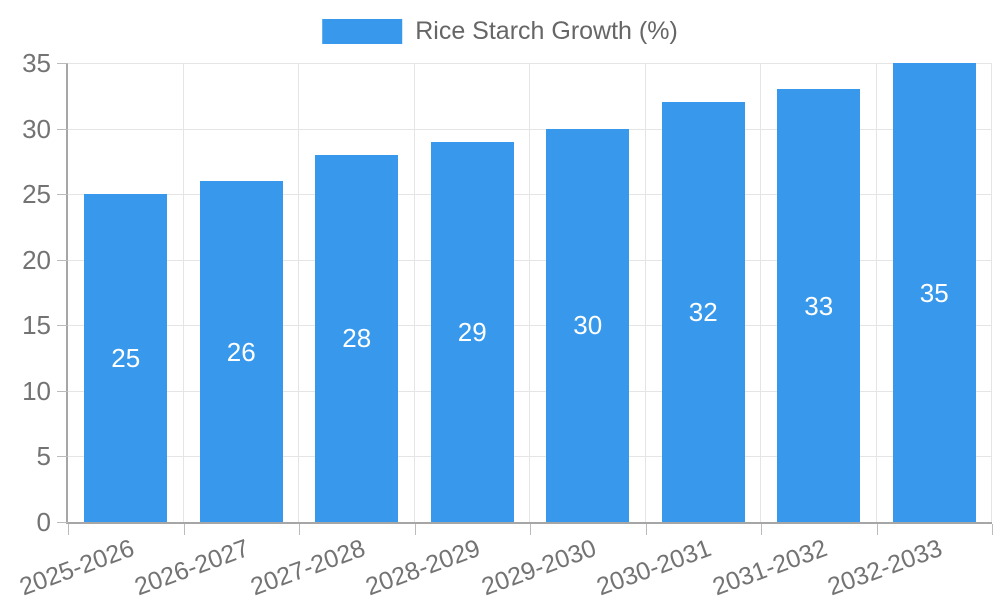 Image resolution: width=1000 pixels, height=600 pixels. Describe the element at coordinates (36, 128) in the screenshot. I see `y-tick-label: 30` at that location.